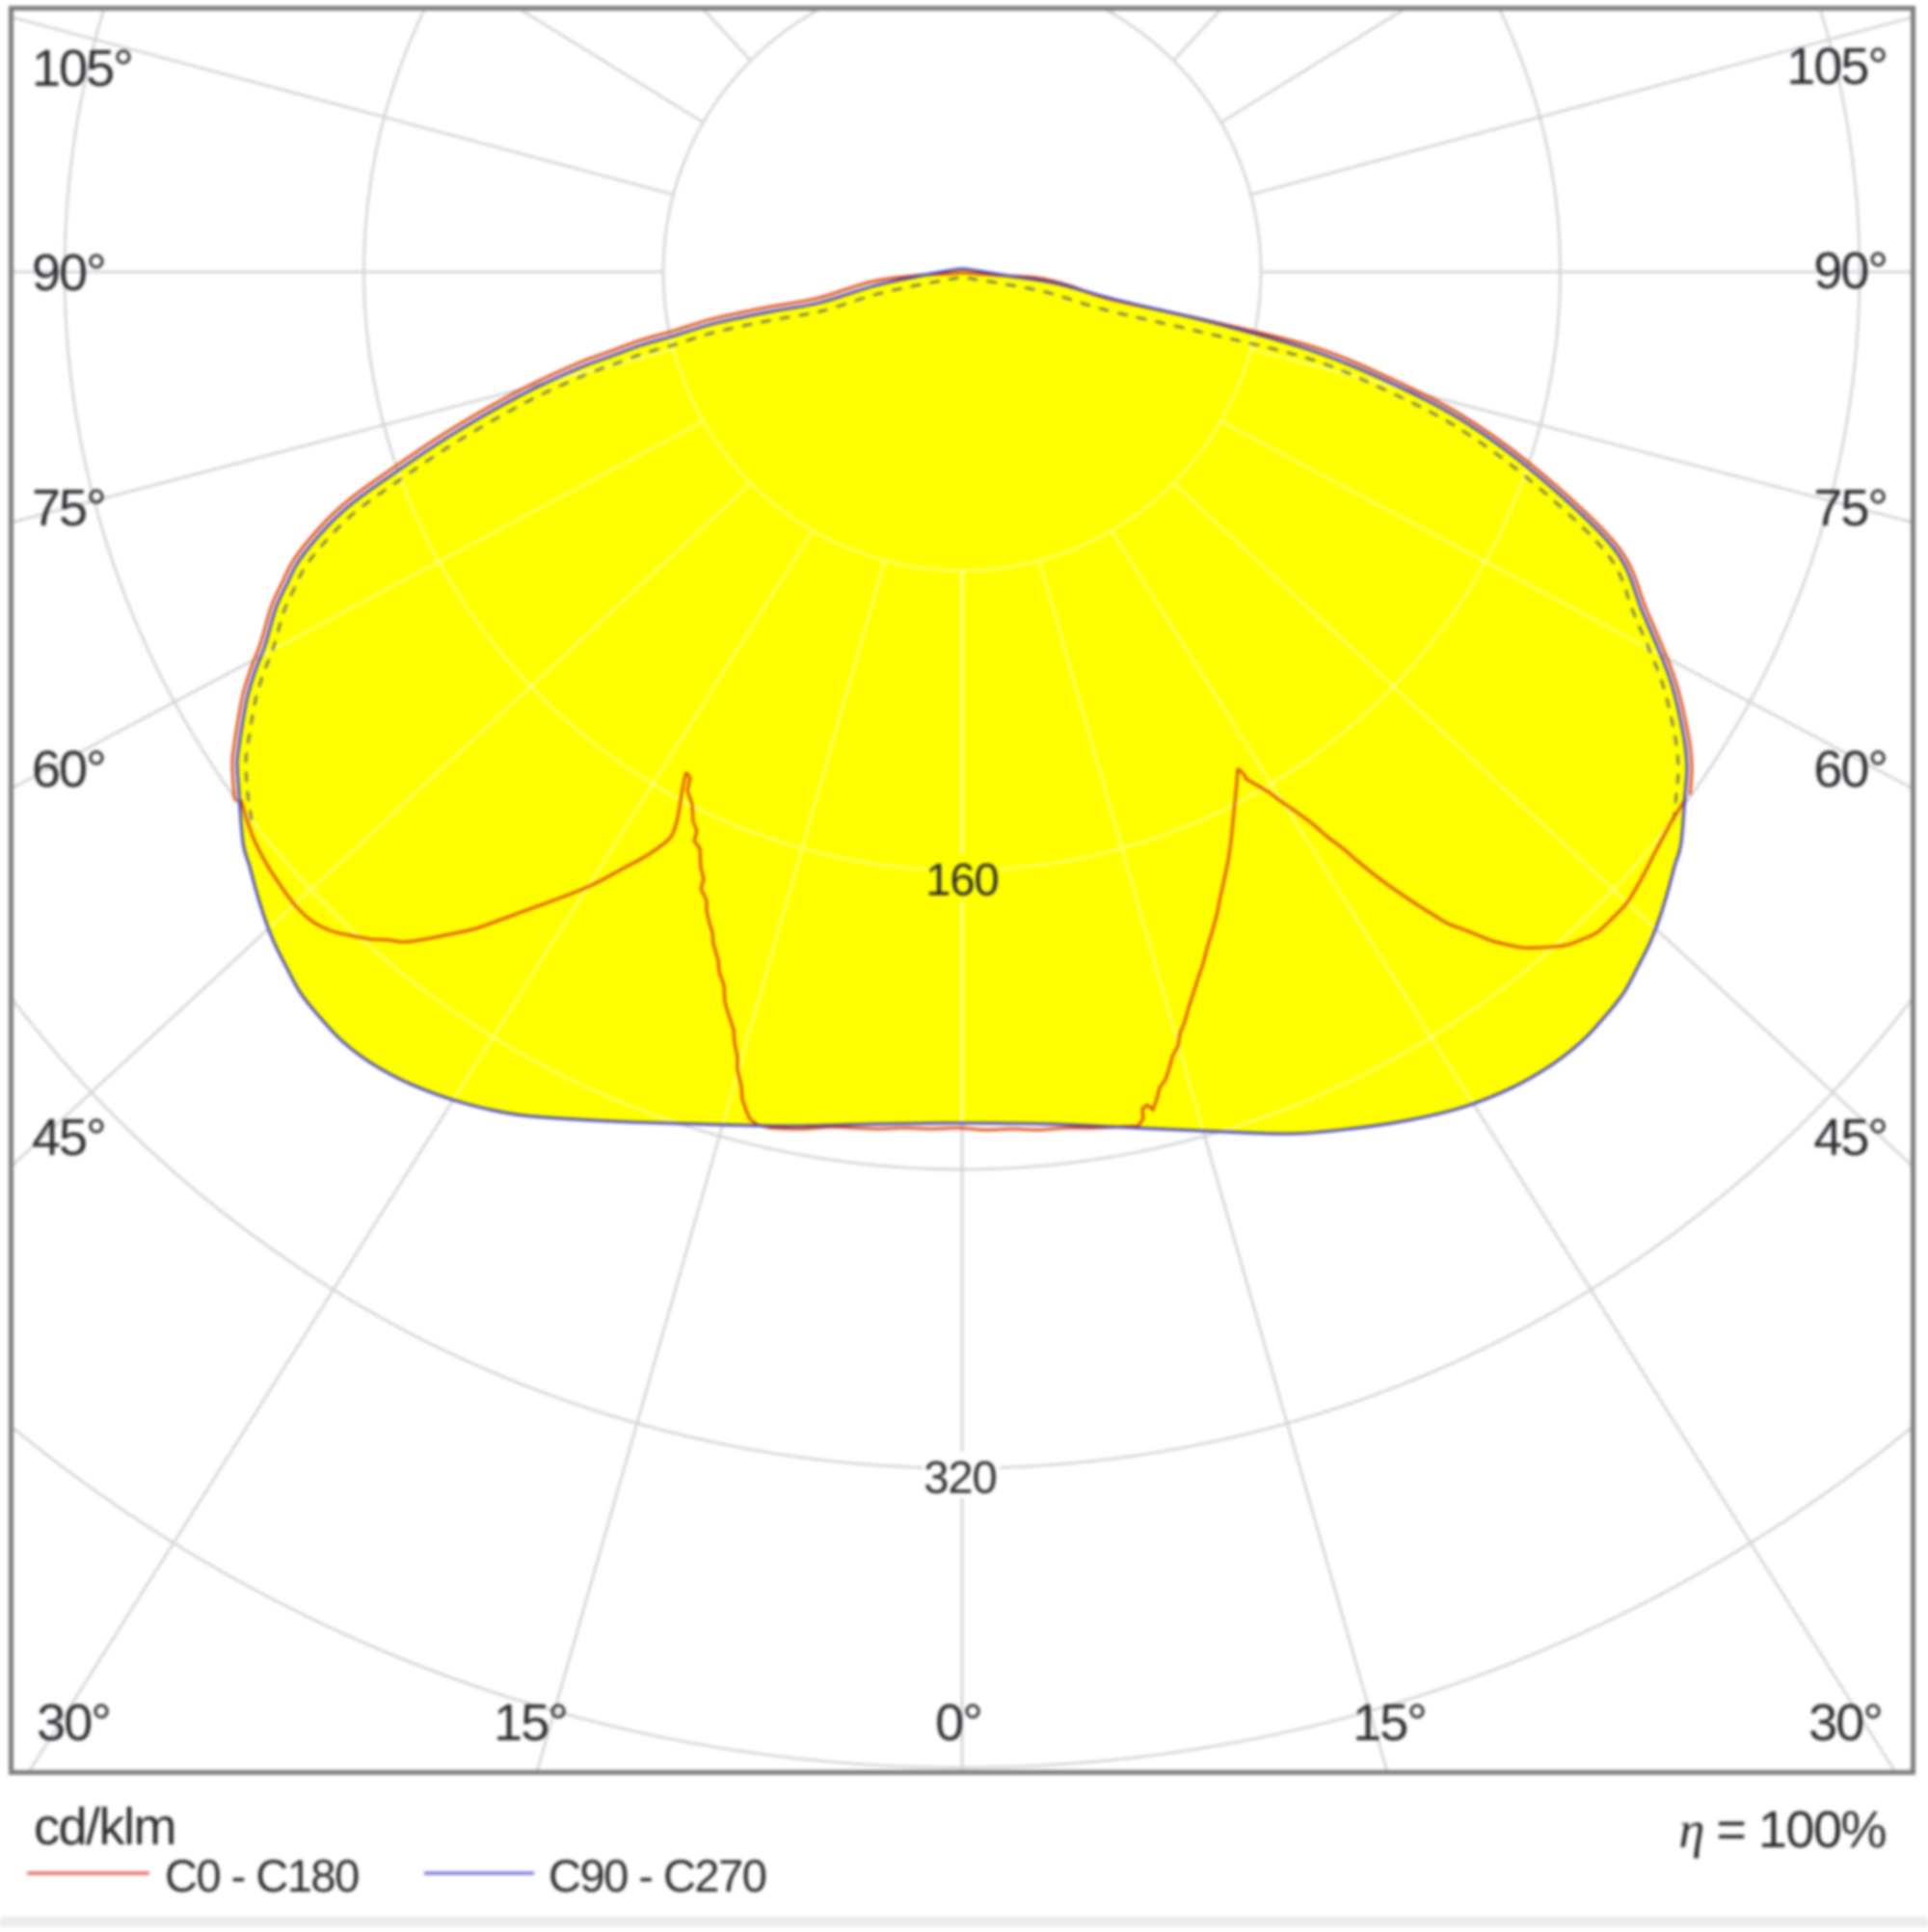  Describe the element at coordinates (105, 1827) in the screenshot. I see `svg-text: cd/klm` at that location.